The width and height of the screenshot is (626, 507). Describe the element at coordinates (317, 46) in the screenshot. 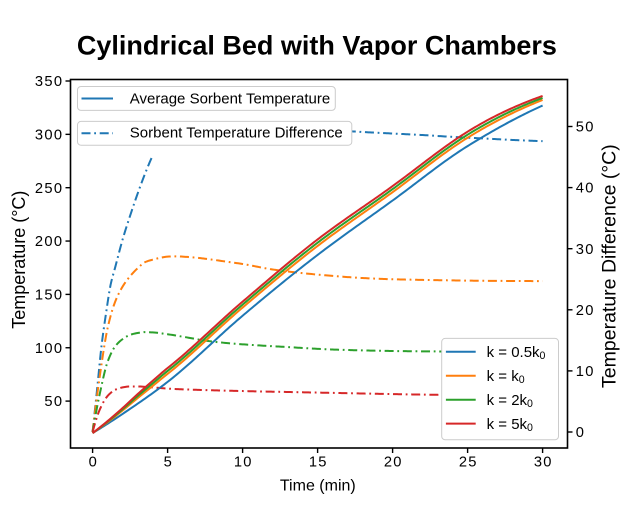

I see `svg-text:Cylindrical Bed with Vapor Cha: Cylindrical Bed with Vapor Chambers` at that location.